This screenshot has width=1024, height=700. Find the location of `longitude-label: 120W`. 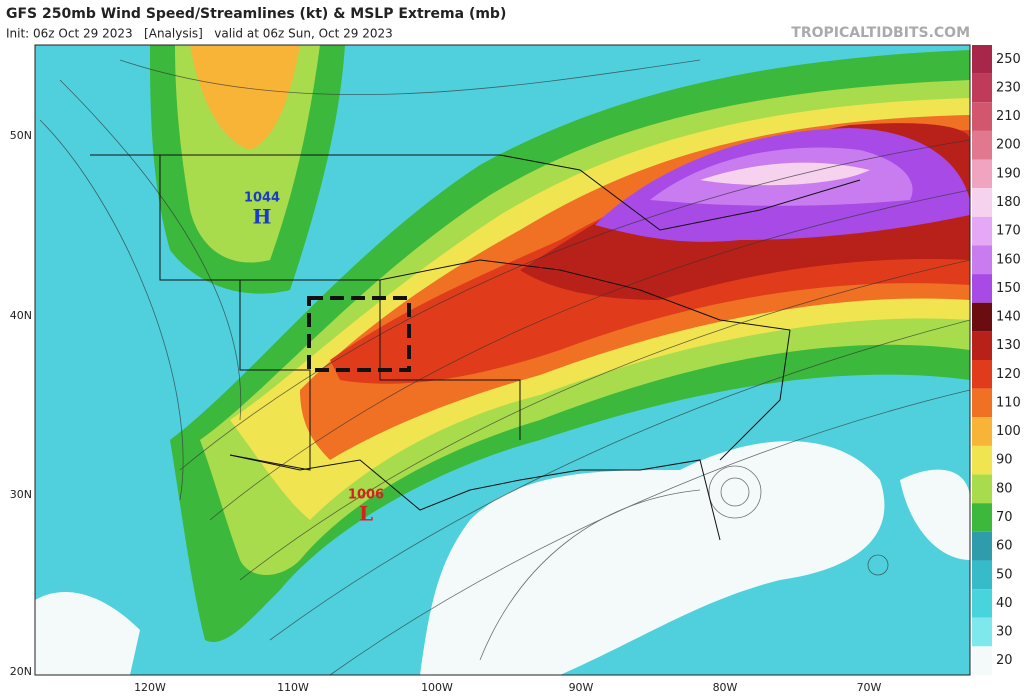

longitude-label: 120W is located at coordinates (150, 687).